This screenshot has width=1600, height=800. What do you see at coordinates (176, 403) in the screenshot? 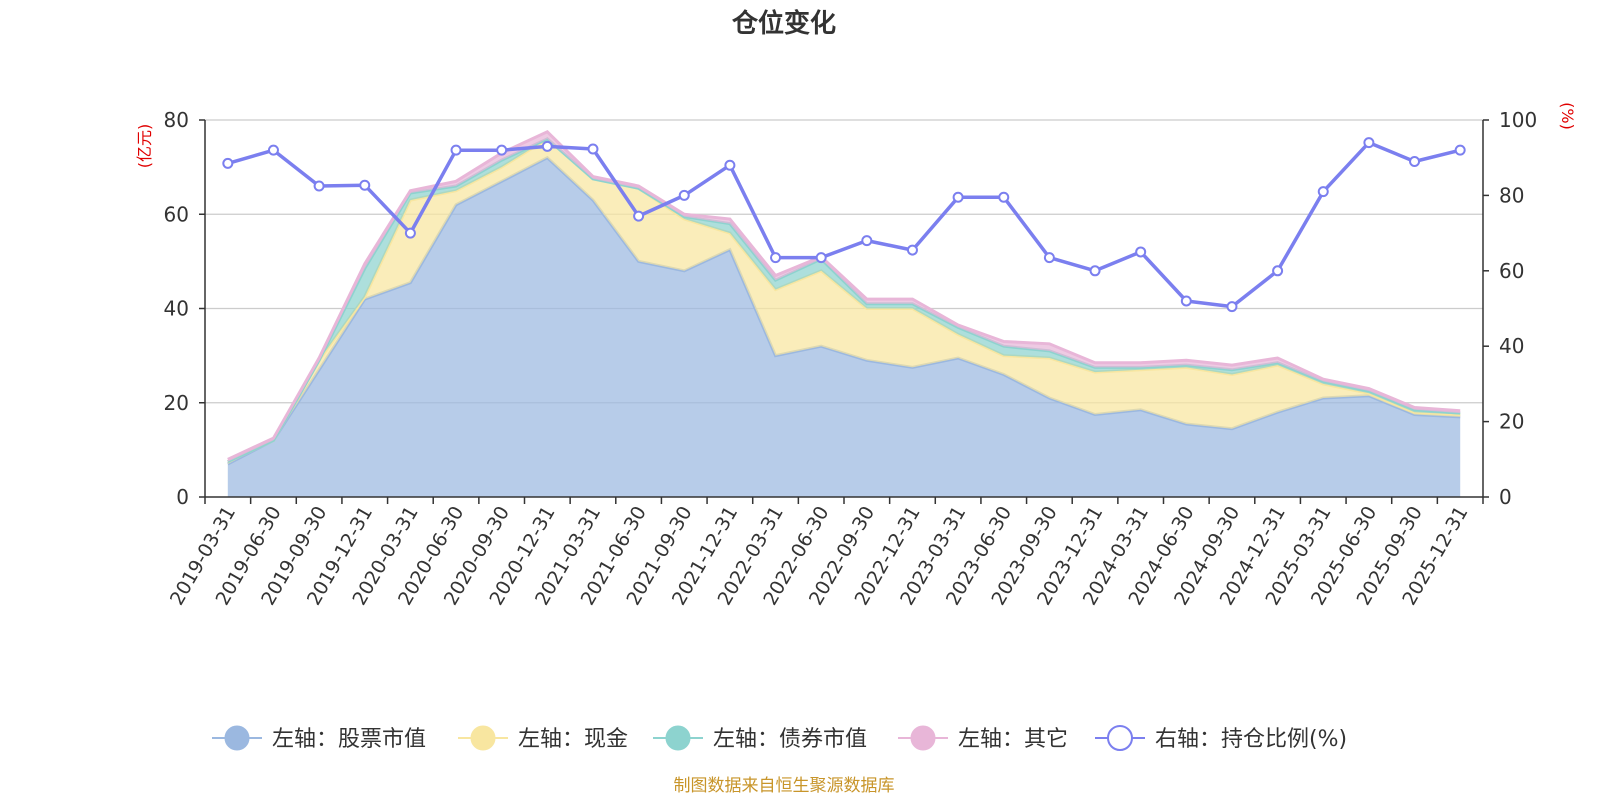
I see `left-tick-label: 20` at bounding box center [176, 403].